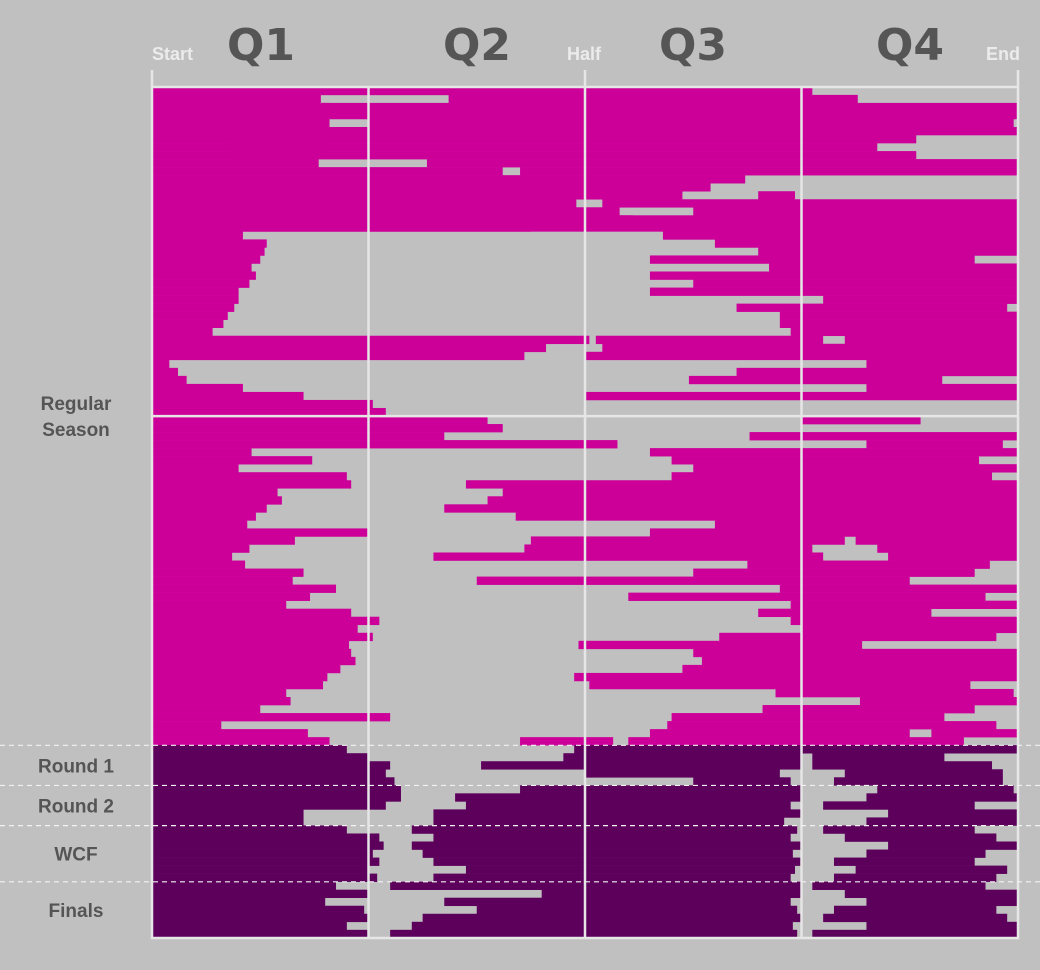 The image size is (1040, 970). What do you see at coordinates (477, 45) in the screenshot?
I see `quarter-label-q2: Q2` at bounding box center [477, 45].